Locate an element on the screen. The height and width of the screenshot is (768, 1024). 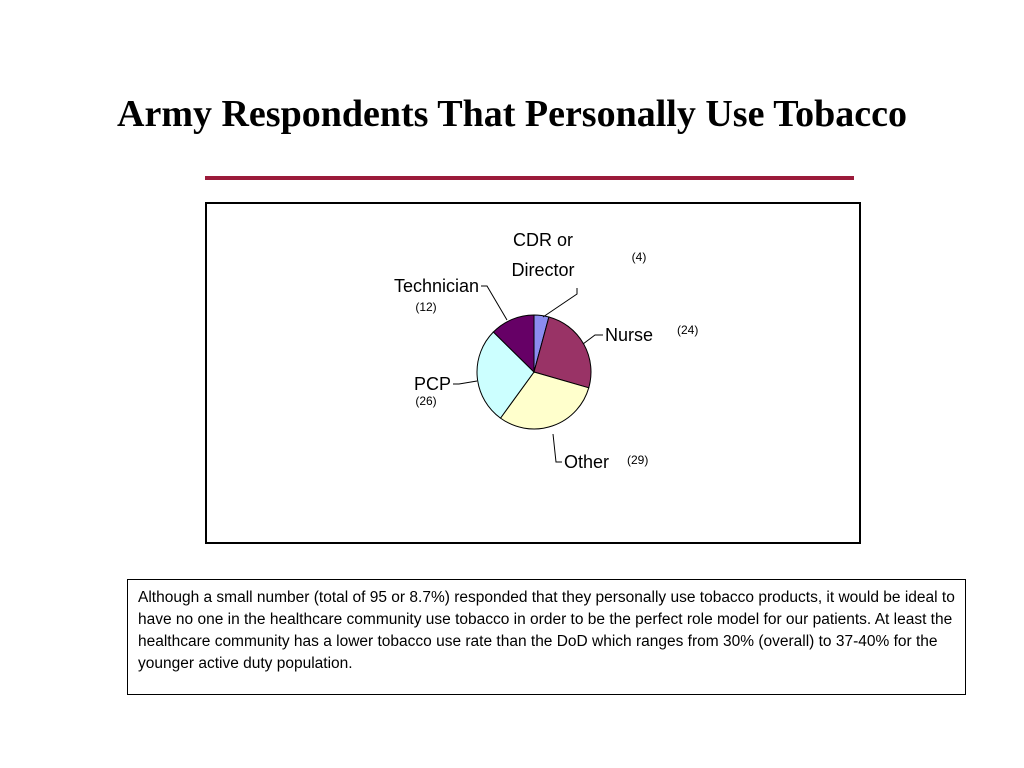
pie-slice-technician is located at coordinates (513, 344).